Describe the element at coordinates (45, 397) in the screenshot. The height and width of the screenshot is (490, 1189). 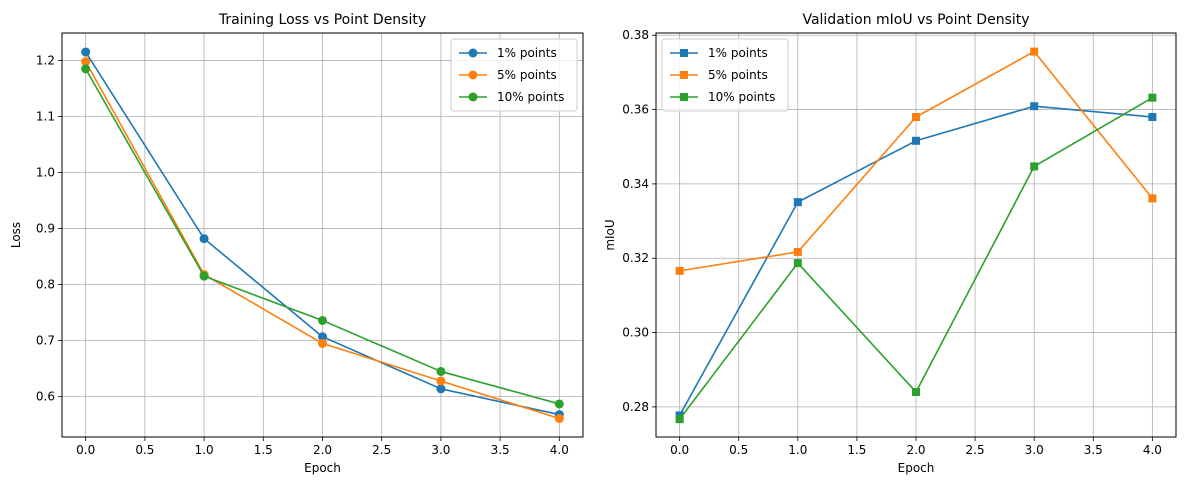
I see `y-tick-label: 0.6` at that location.